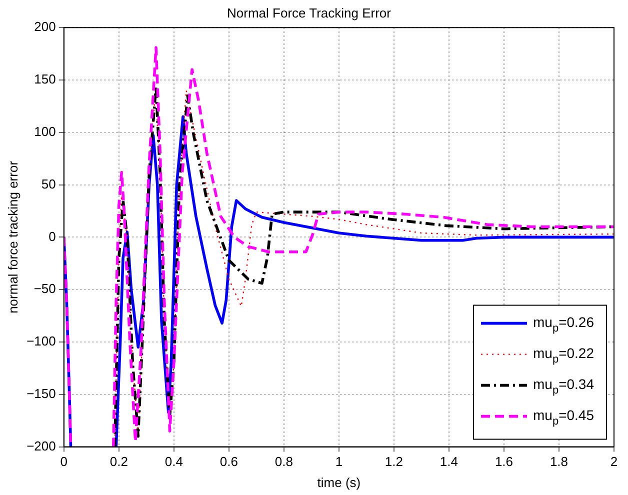 The image size is (628, 495). I want to click on y-tick-label: 0, so click(52, 236).